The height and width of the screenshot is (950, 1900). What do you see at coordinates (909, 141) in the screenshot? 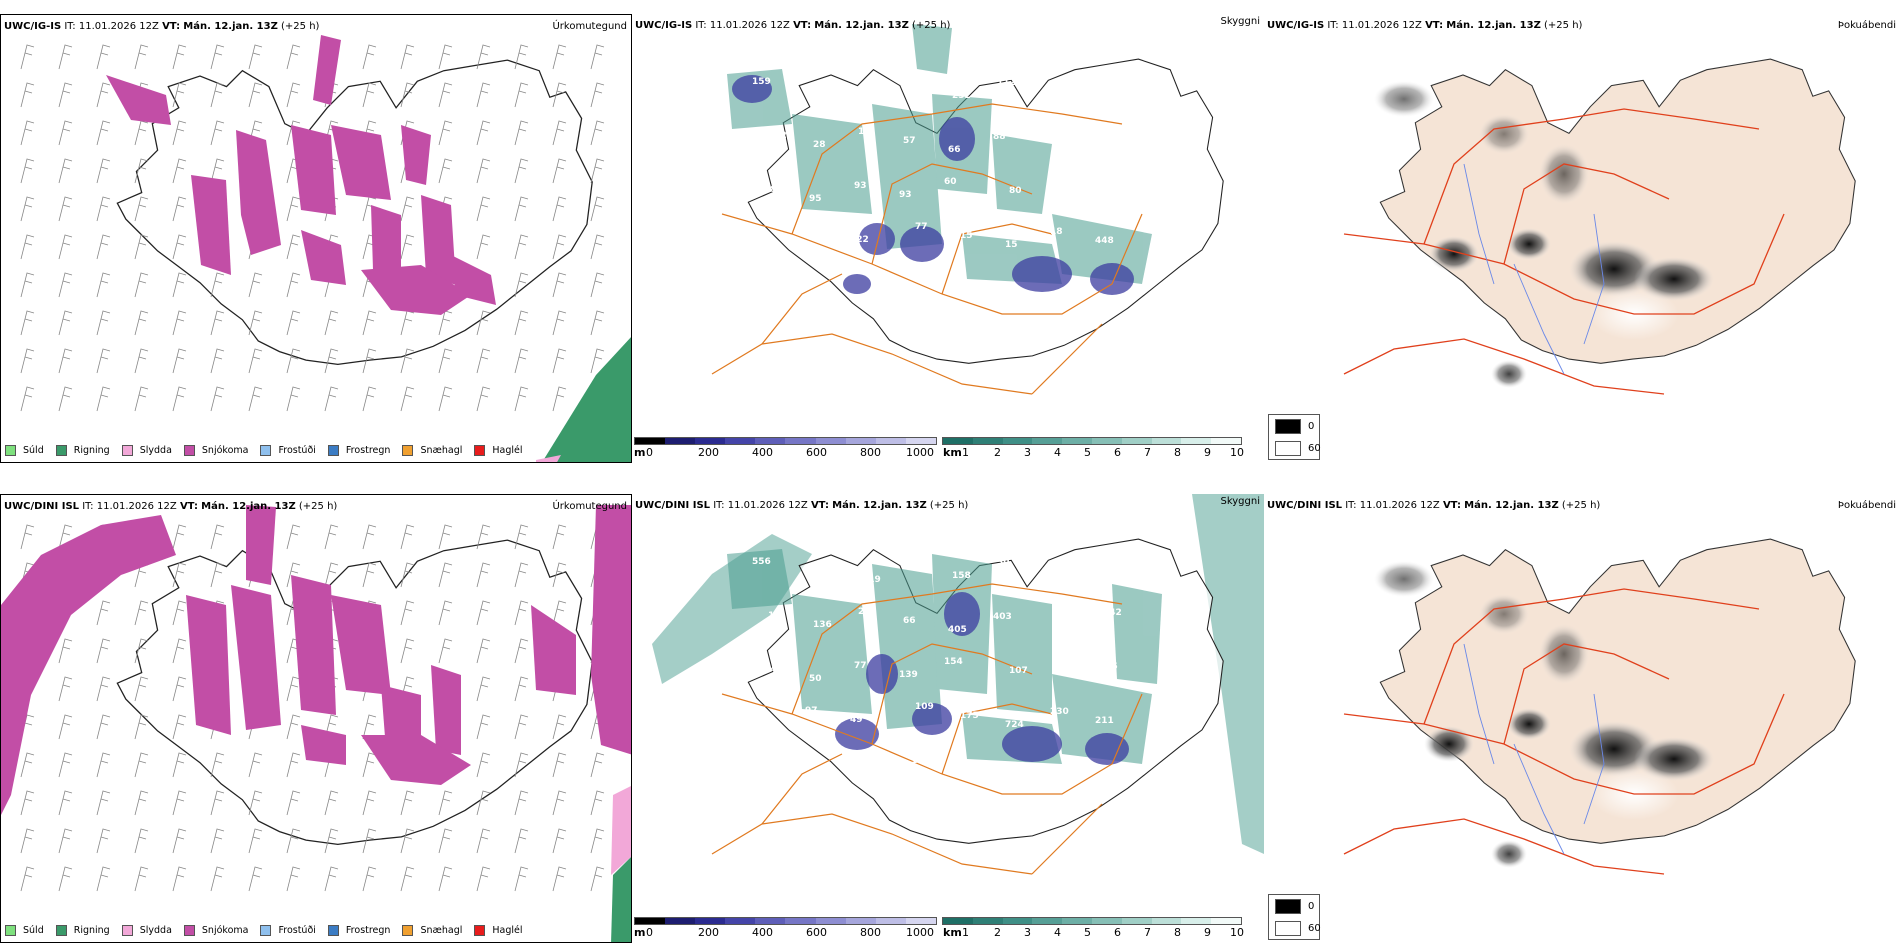
I see `ceiling-value-label: 57` at bounding box center [909, 141].